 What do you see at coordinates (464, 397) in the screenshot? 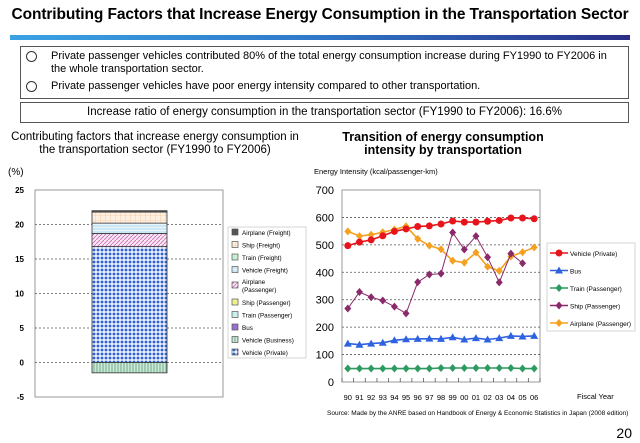
I see `right-x-tick-label: 00` at bounding box center [464, 397].